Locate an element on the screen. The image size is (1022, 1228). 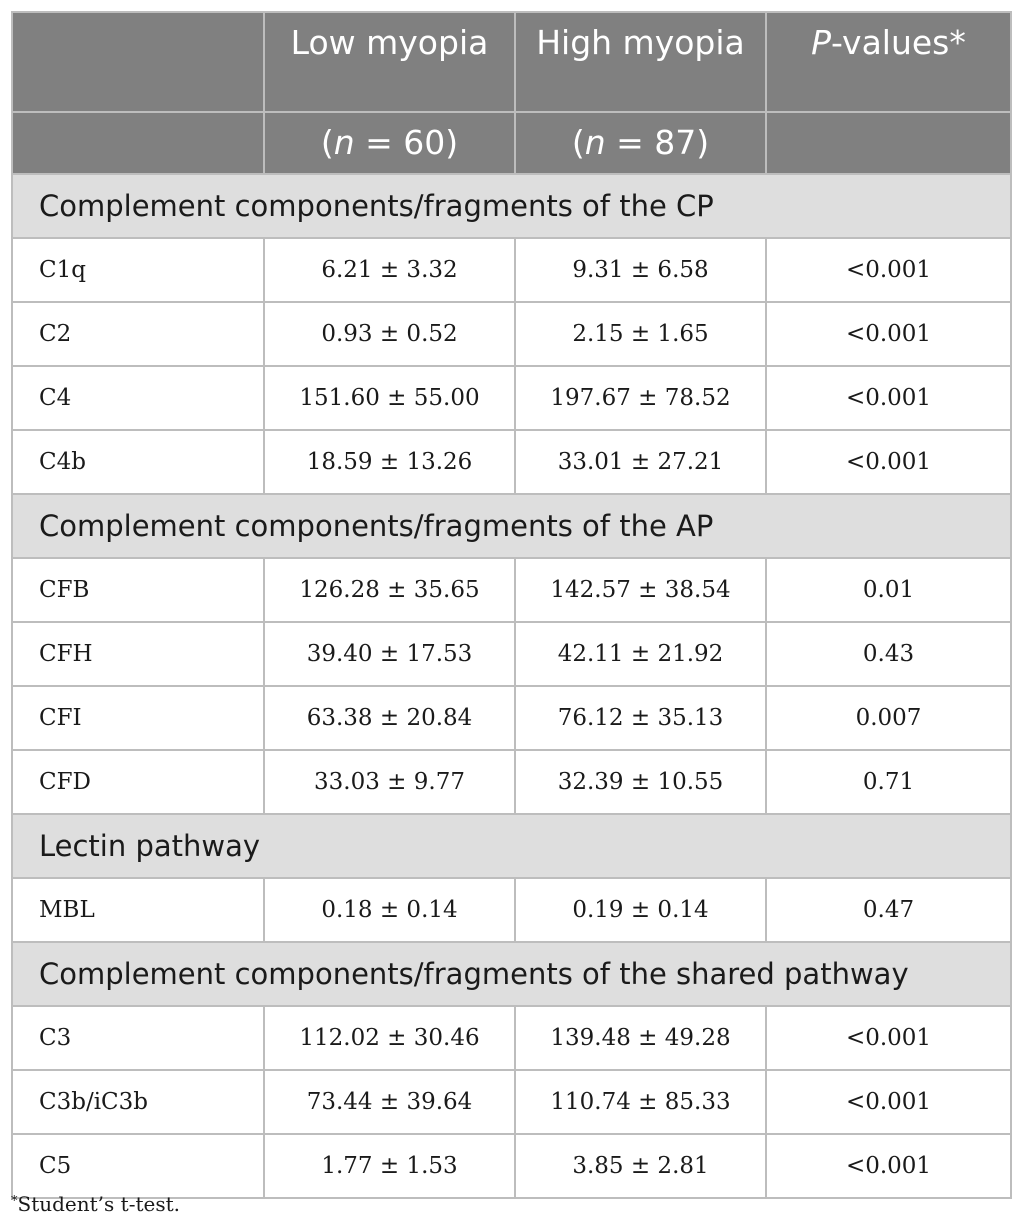
low-myopia-value-cell: 0.93 ± 0.52 is located at coordinates (389, 334).